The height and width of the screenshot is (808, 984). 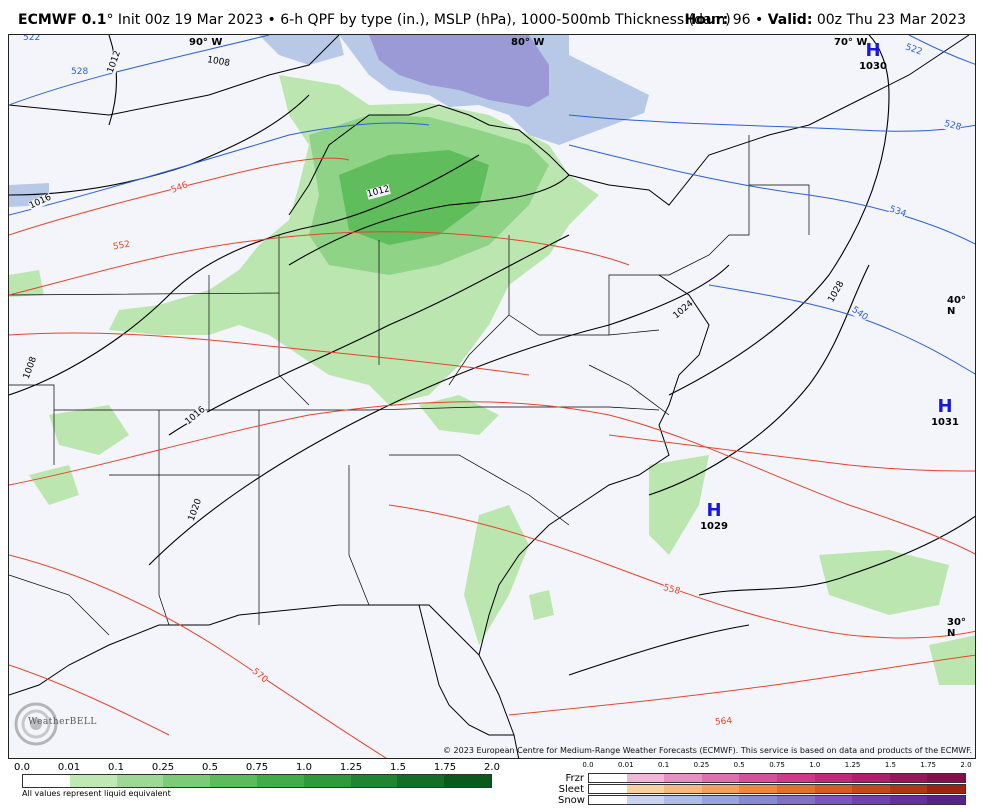 I want to click on logo-swirl-icon, so click(x=36, y=724).